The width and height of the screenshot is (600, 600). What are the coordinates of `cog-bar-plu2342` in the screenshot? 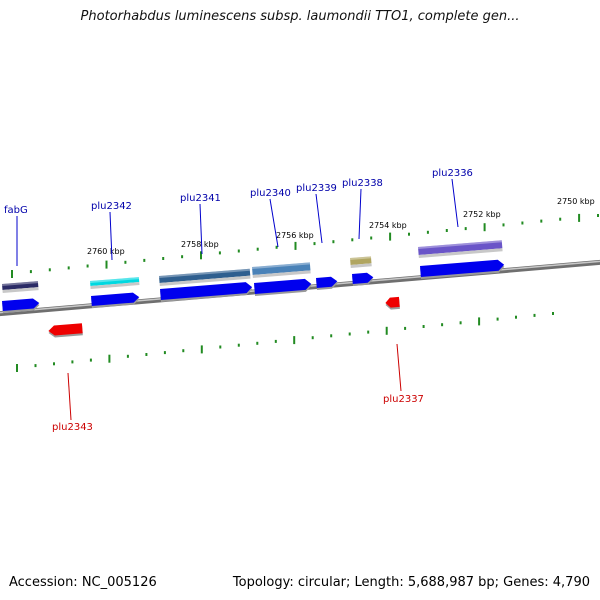 It's located at (115, 283).